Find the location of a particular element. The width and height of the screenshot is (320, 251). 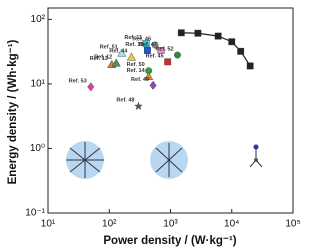

x-tick-label: 10² is located at coordinates (109, 224).